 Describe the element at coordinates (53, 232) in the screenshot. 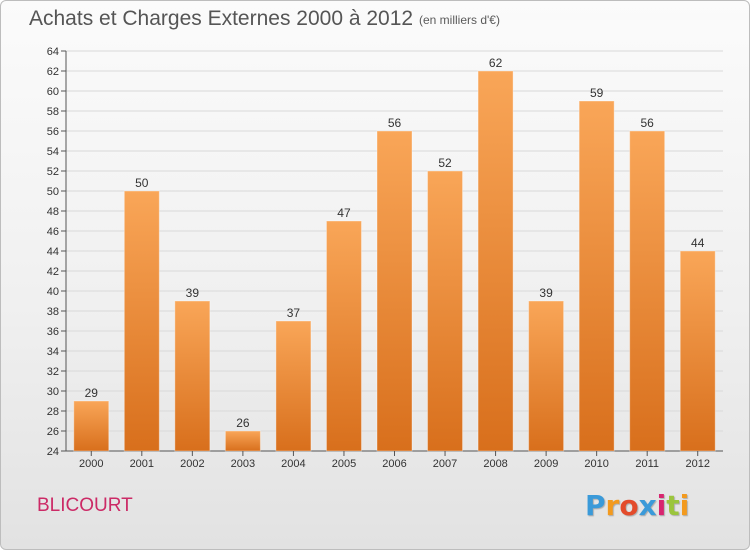

I see `y-tick-label: 46` at that location.